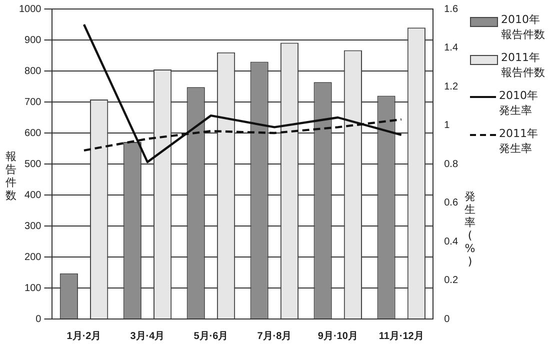  I want to click on y2-tick-label: 1.6, so click(451, 9).